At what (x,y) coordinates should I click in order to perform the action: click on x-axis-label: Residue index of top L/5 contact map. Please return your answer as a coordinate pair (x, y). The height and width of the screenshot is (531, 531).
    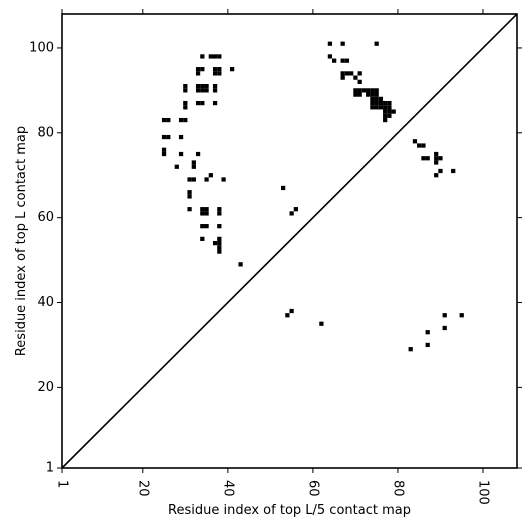
    Looking at the image, I should click on (289, 510).